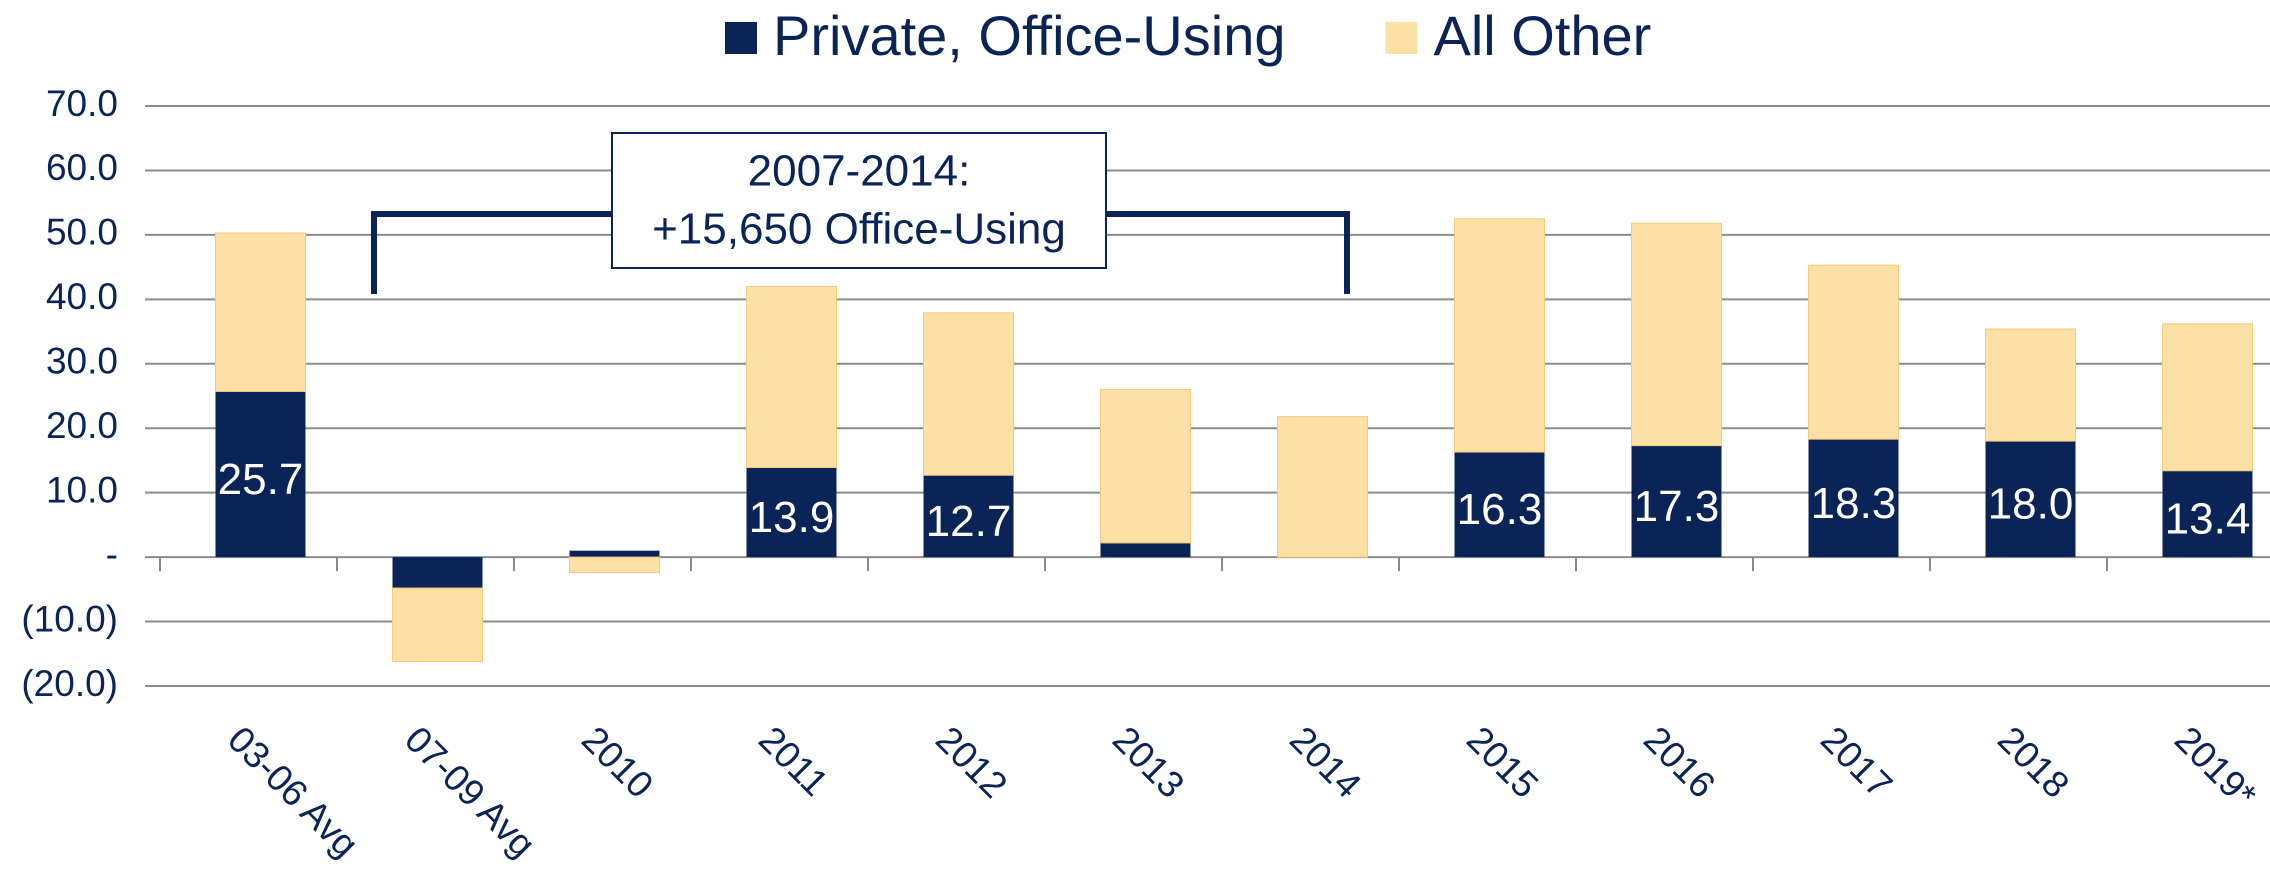 The image size is (2270, 888). I want to click on y-tick-label: 50.0, so click(82, 232).